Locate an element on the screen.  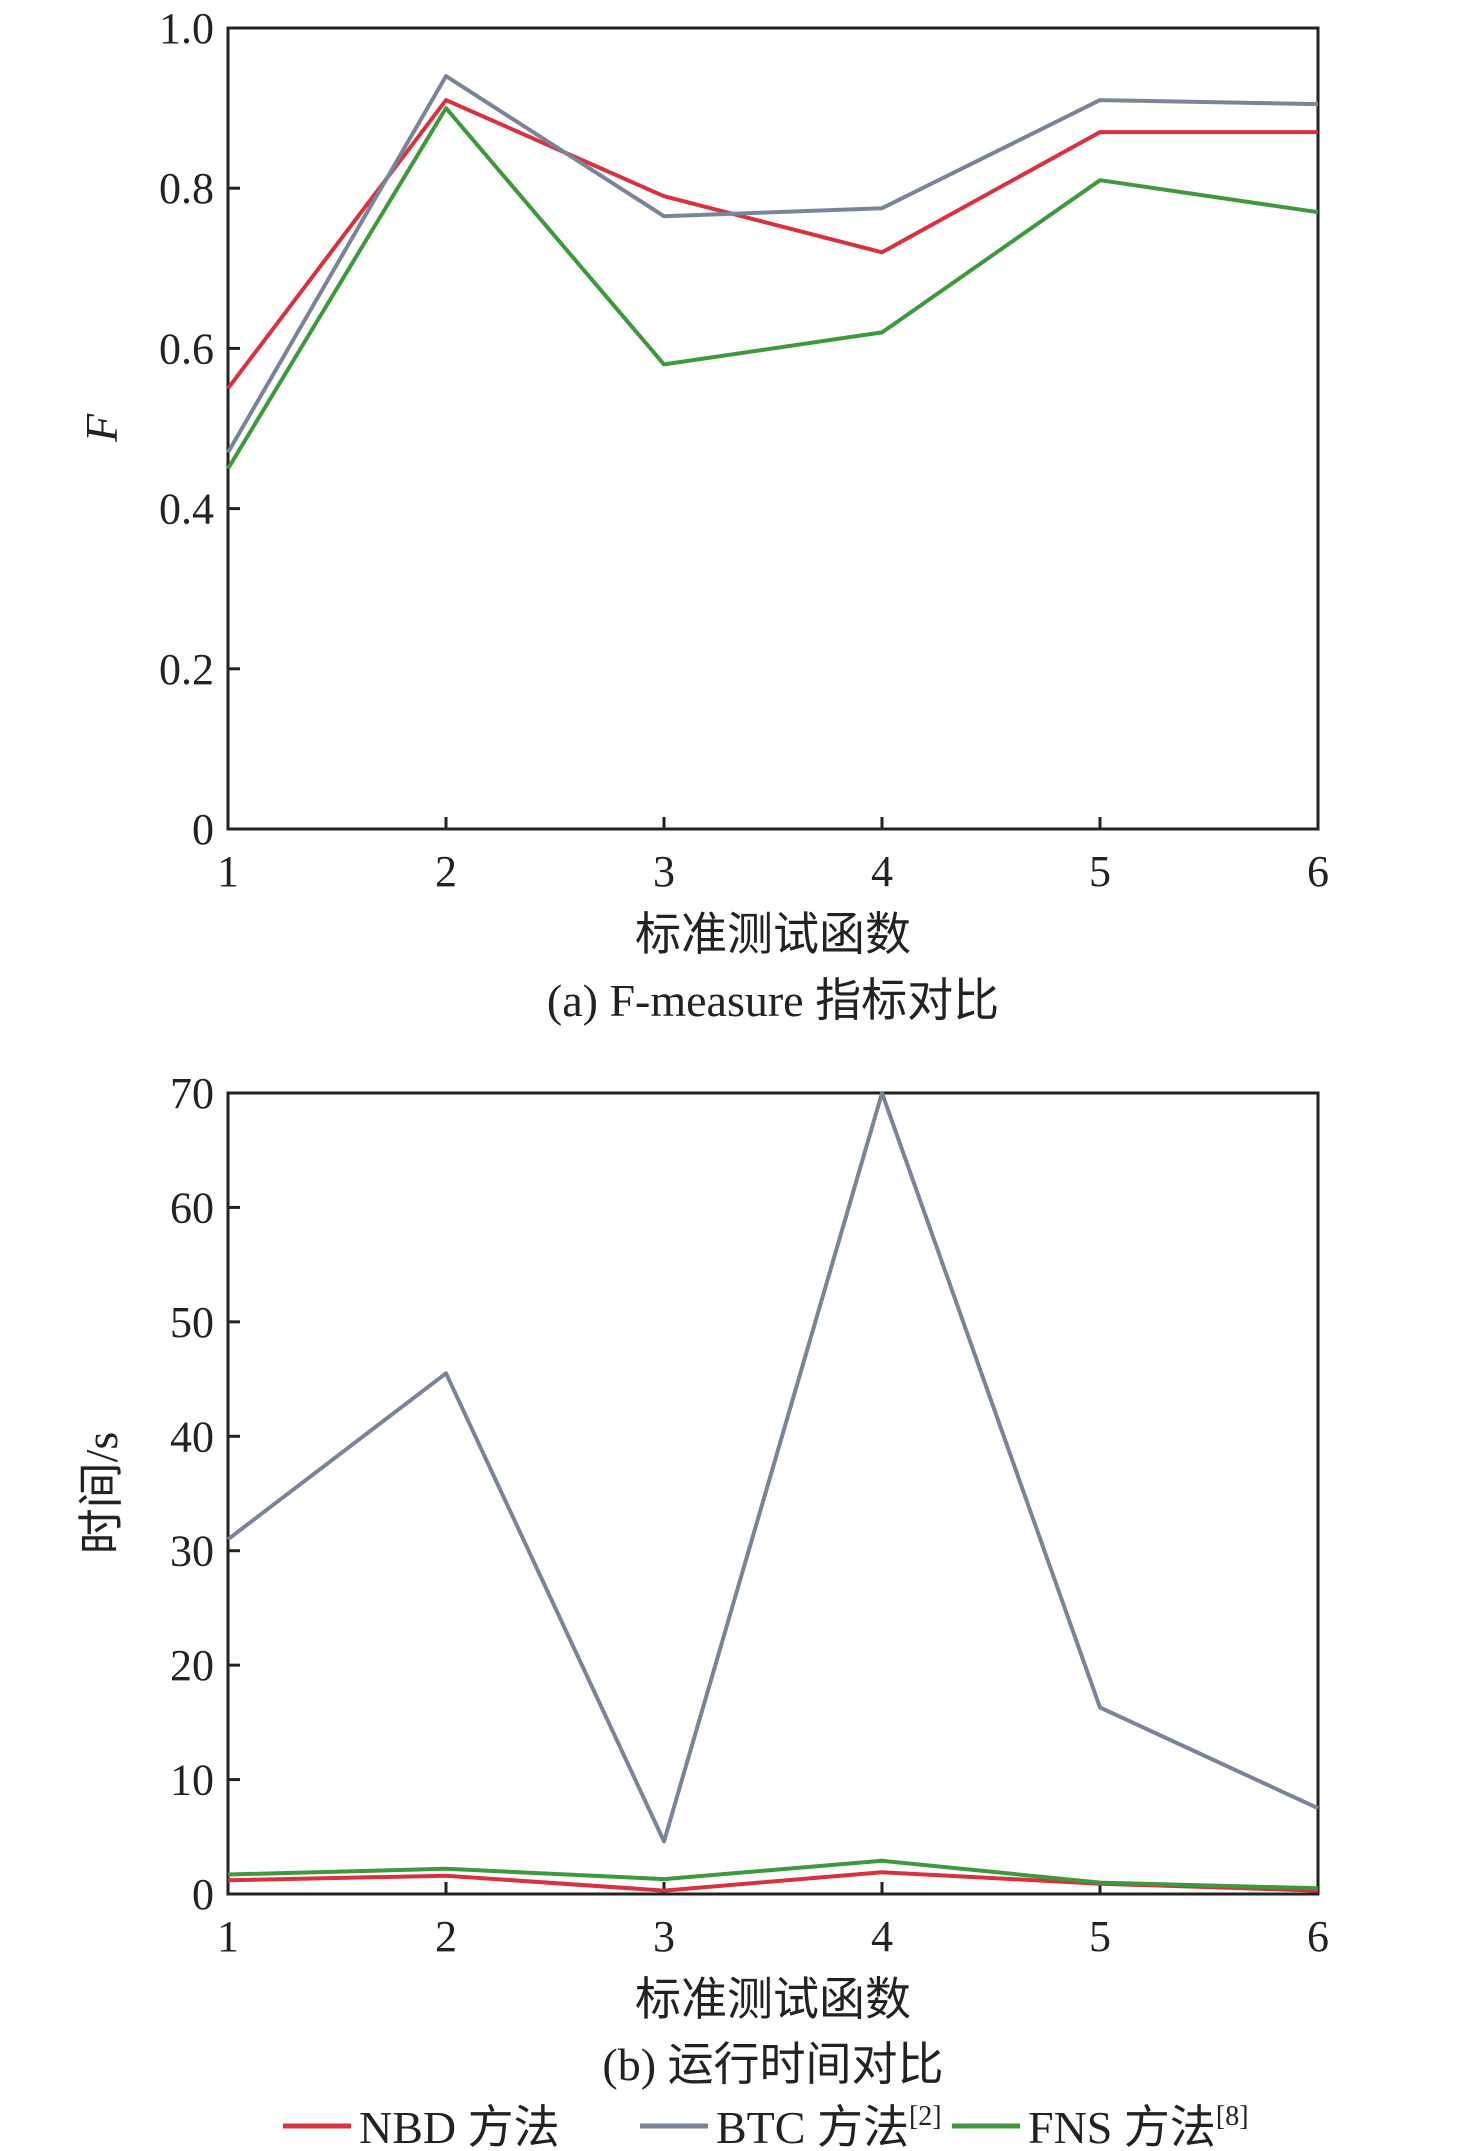
y-tick-label: 0.8 is located at coordinates (186, 188).